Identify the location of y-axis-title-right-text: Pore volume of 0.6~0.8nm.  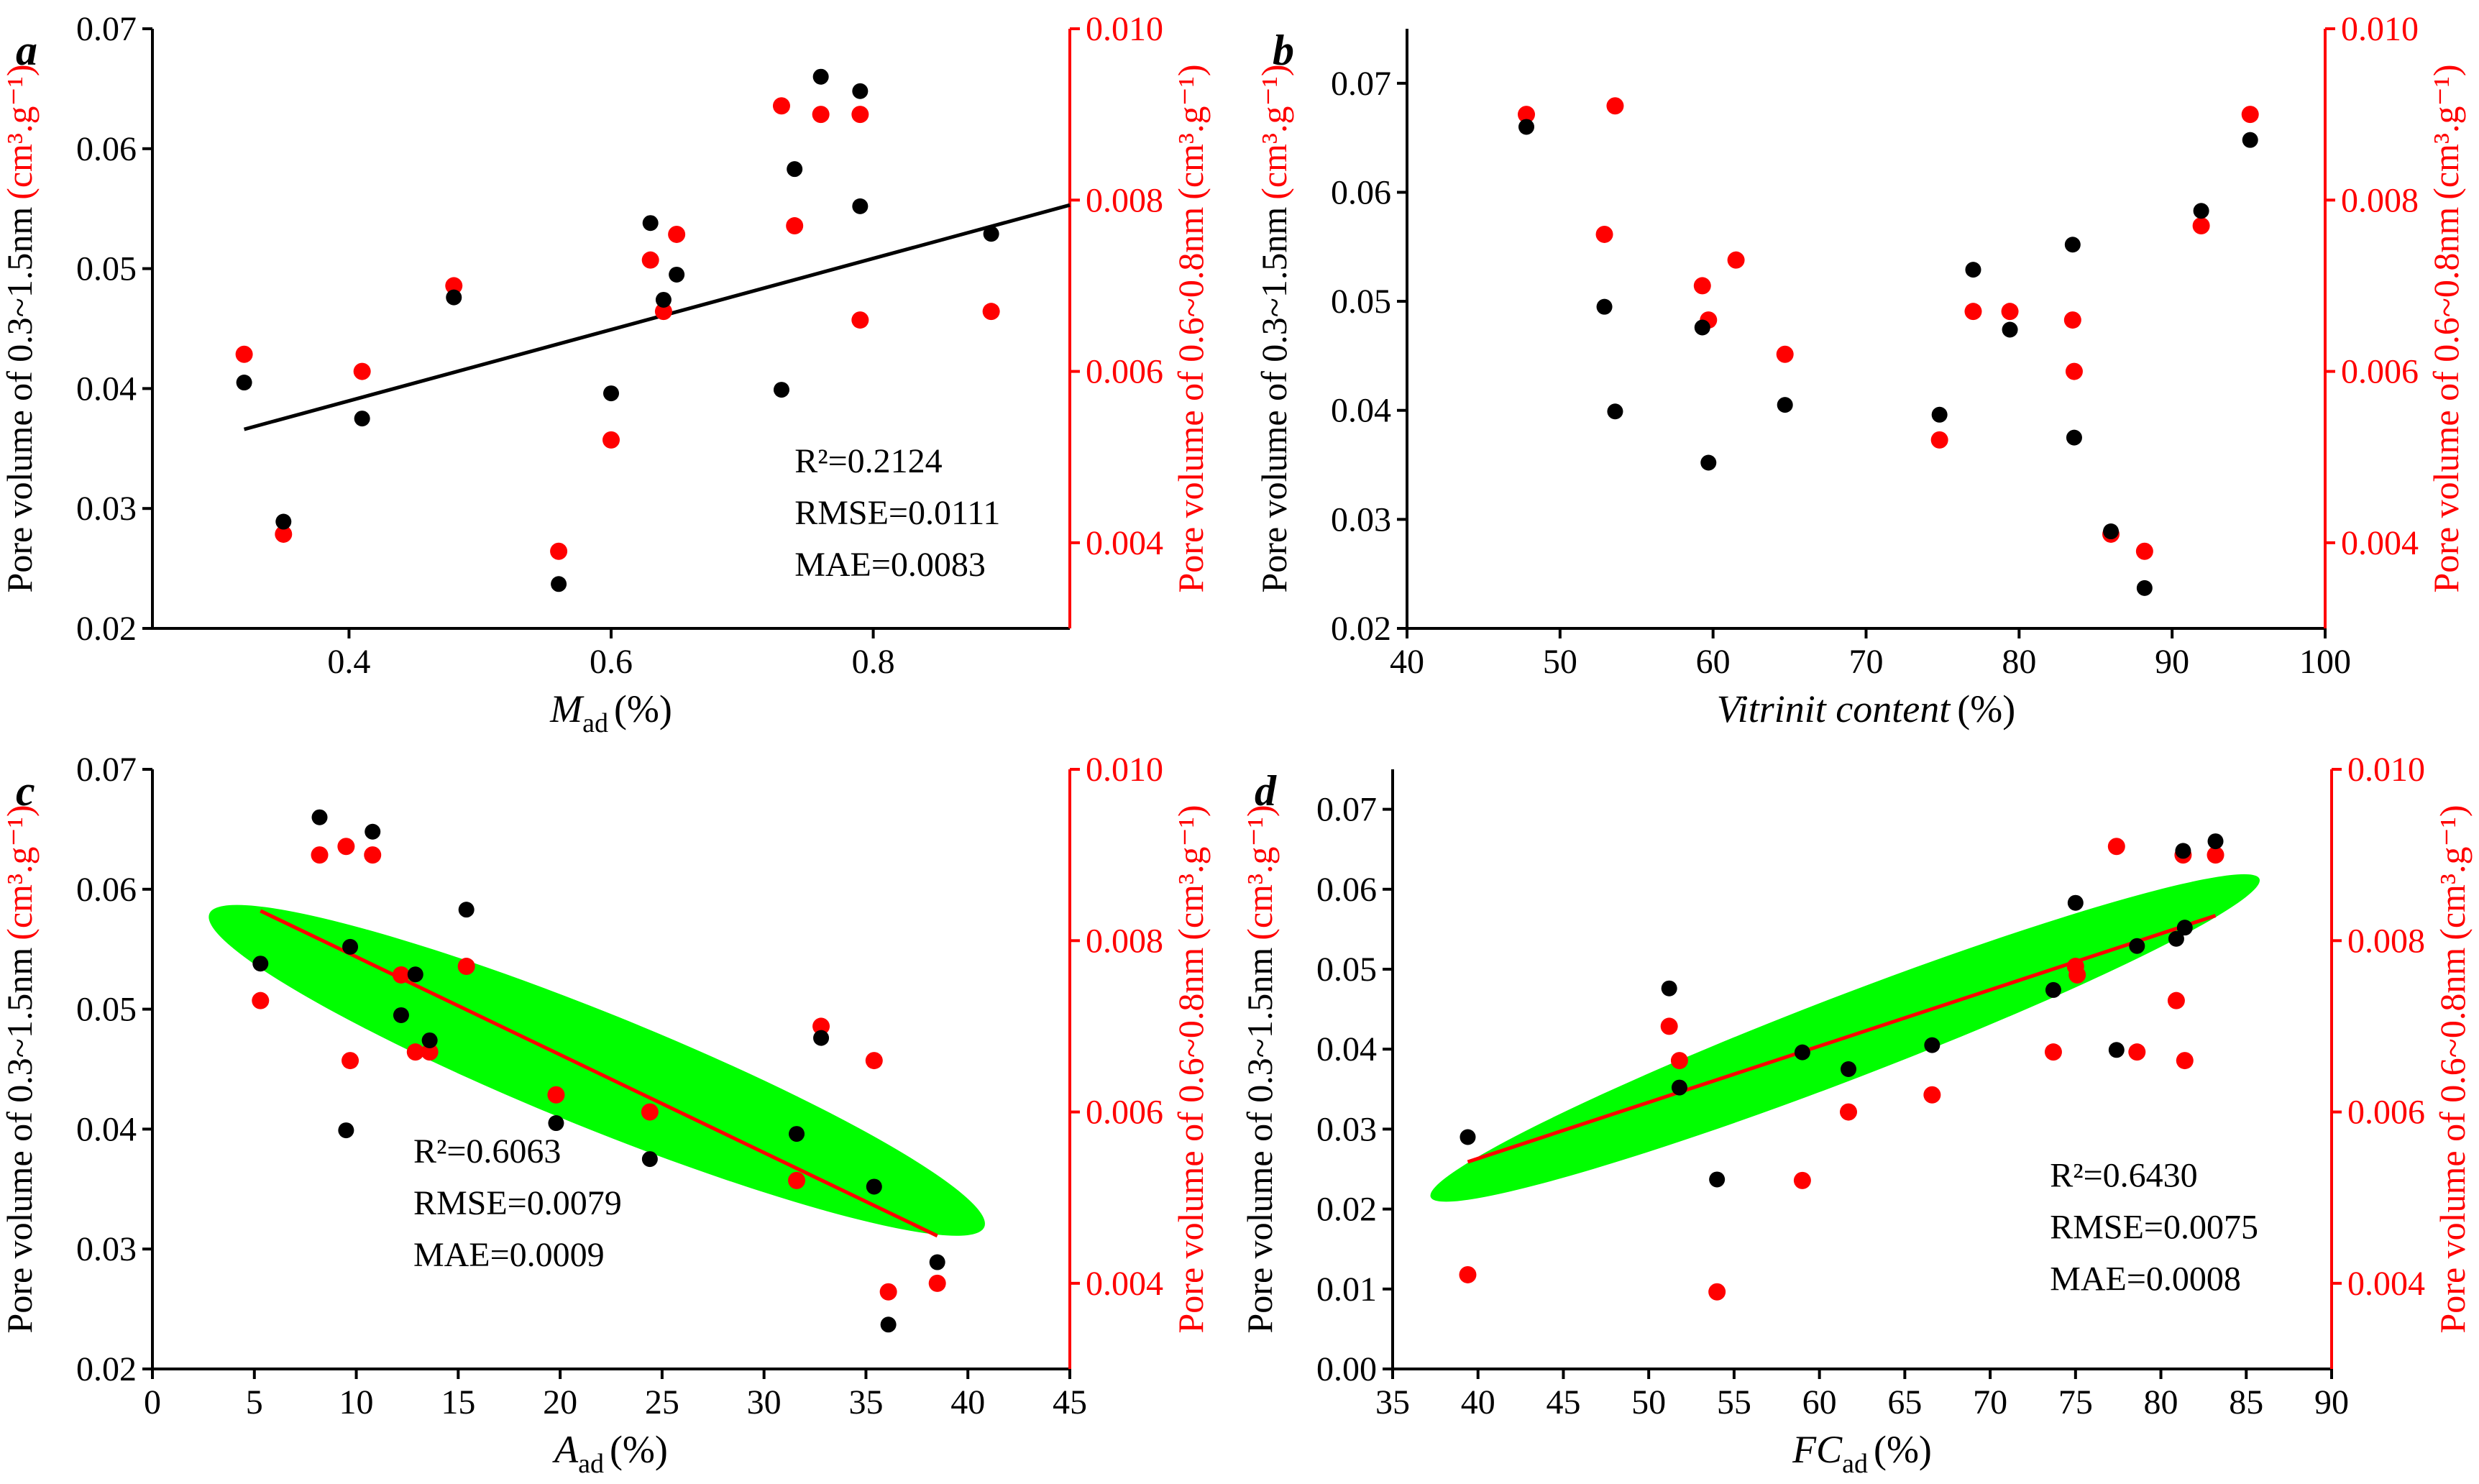
(1190, 400).